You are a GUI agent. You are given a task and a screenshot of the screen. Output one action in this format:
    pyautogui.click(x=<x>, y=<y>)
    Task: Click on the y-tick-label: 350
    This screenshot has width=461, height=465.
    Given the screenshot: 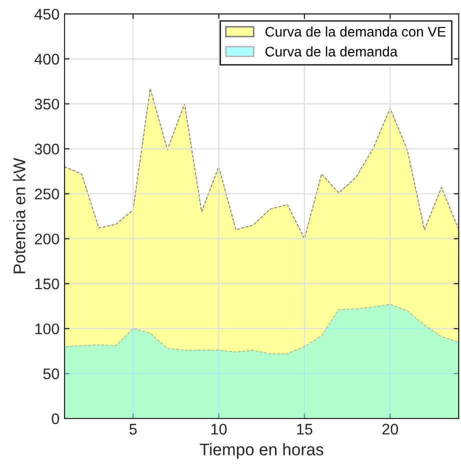 What is the action you would take?
    pyautogui.click(x=47, y=104)
    